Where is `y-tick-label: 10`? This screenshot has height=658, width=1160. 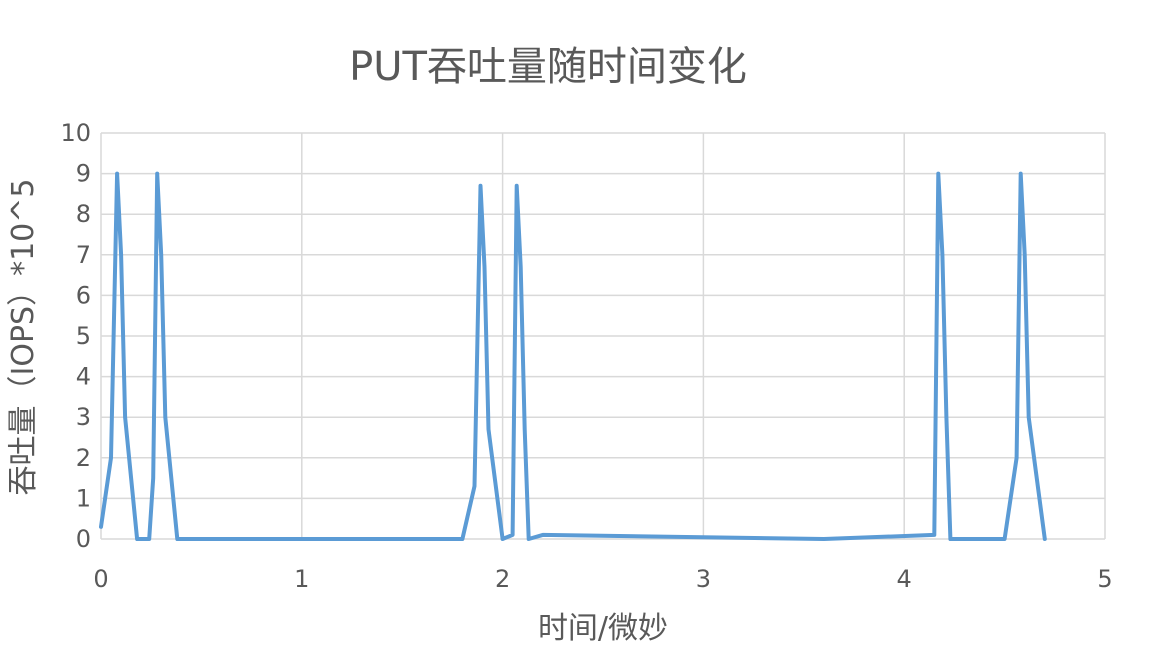 y-tick-label: 10 is located at coordinates (75, 133).